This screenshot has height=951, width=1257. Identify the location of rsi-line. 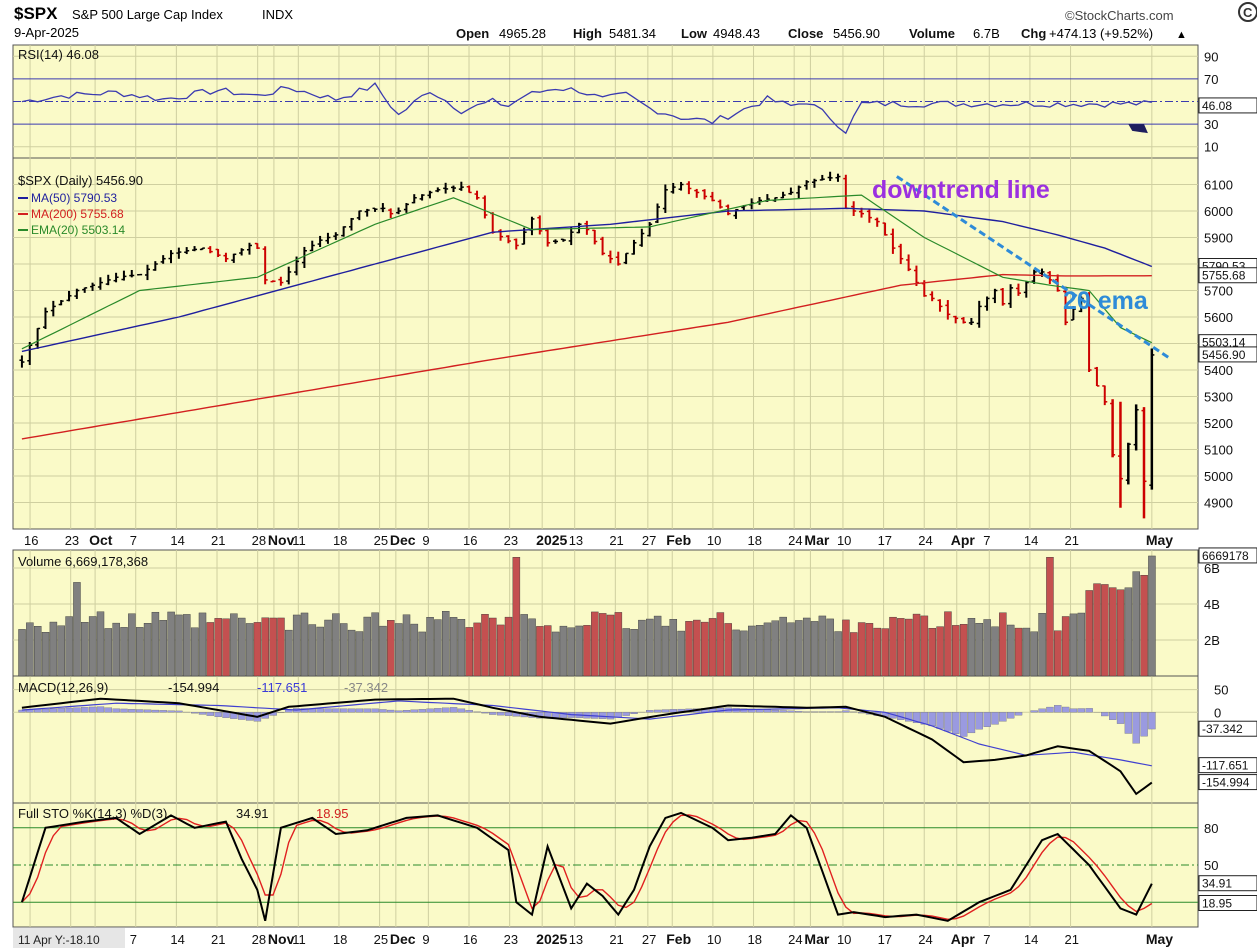
(586, 108).